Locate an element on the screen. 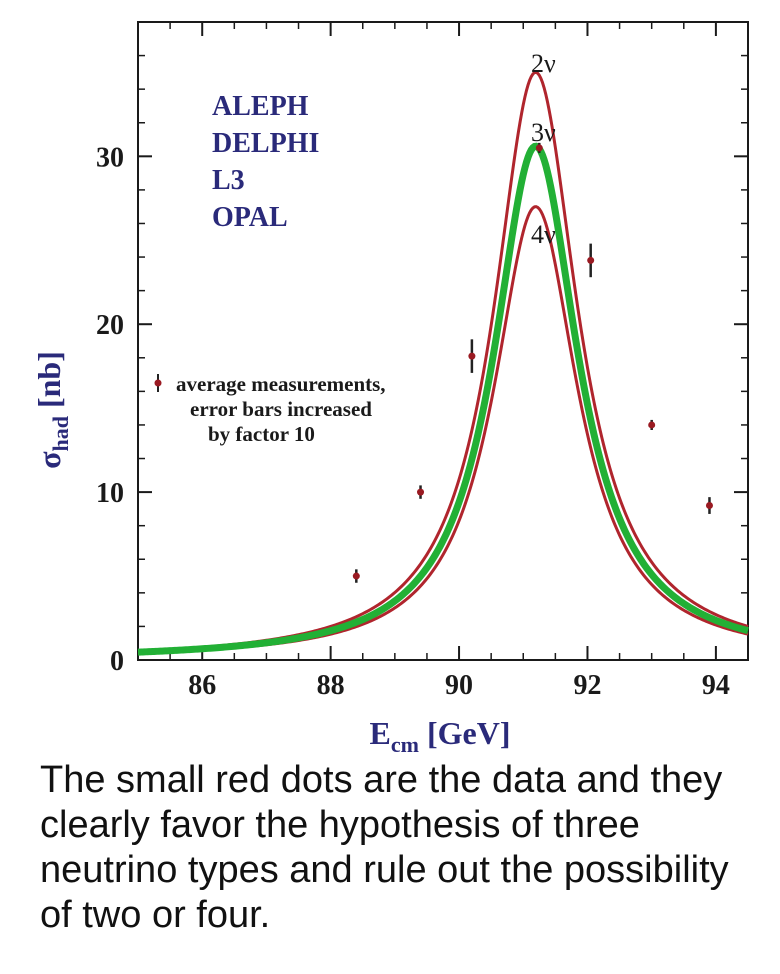 The width and height of the screenshot is (780, 974). experiment-label: OPAL is located at coordinates (250, 217).